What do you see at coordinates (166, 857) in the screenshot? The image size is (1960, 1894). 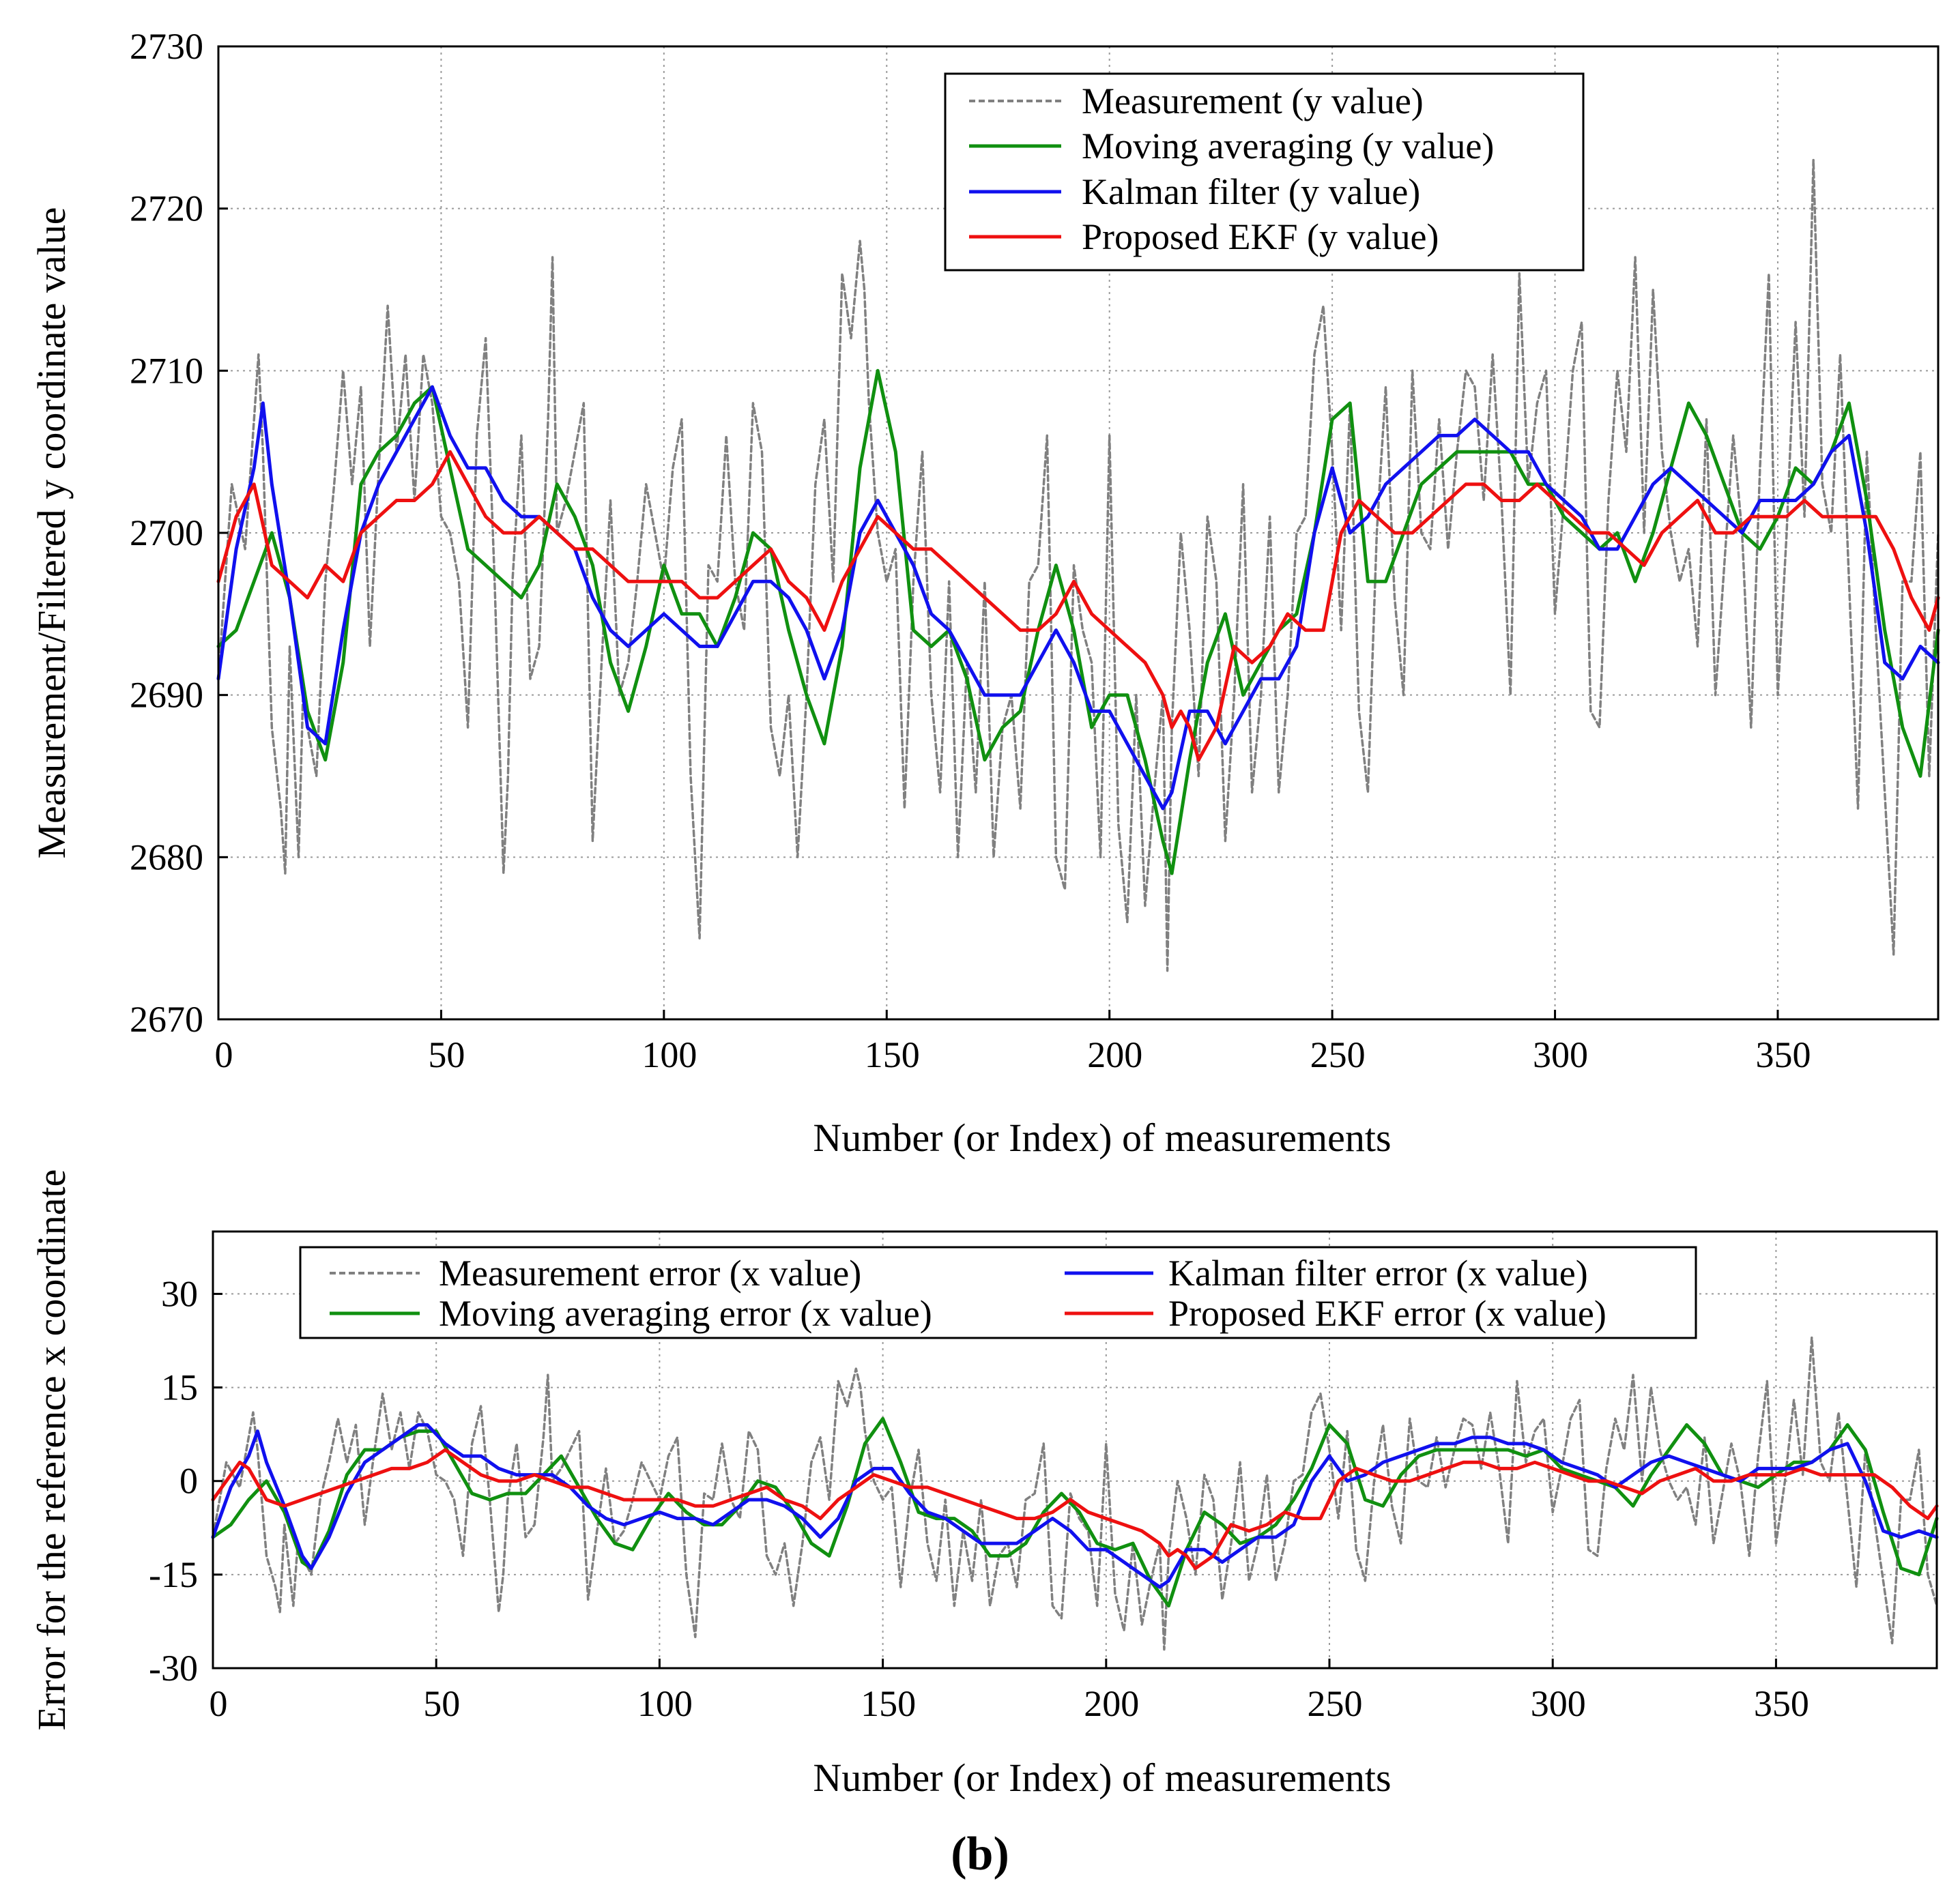 I see `tick-label-y: 2680` at bounding box center [166, 857].